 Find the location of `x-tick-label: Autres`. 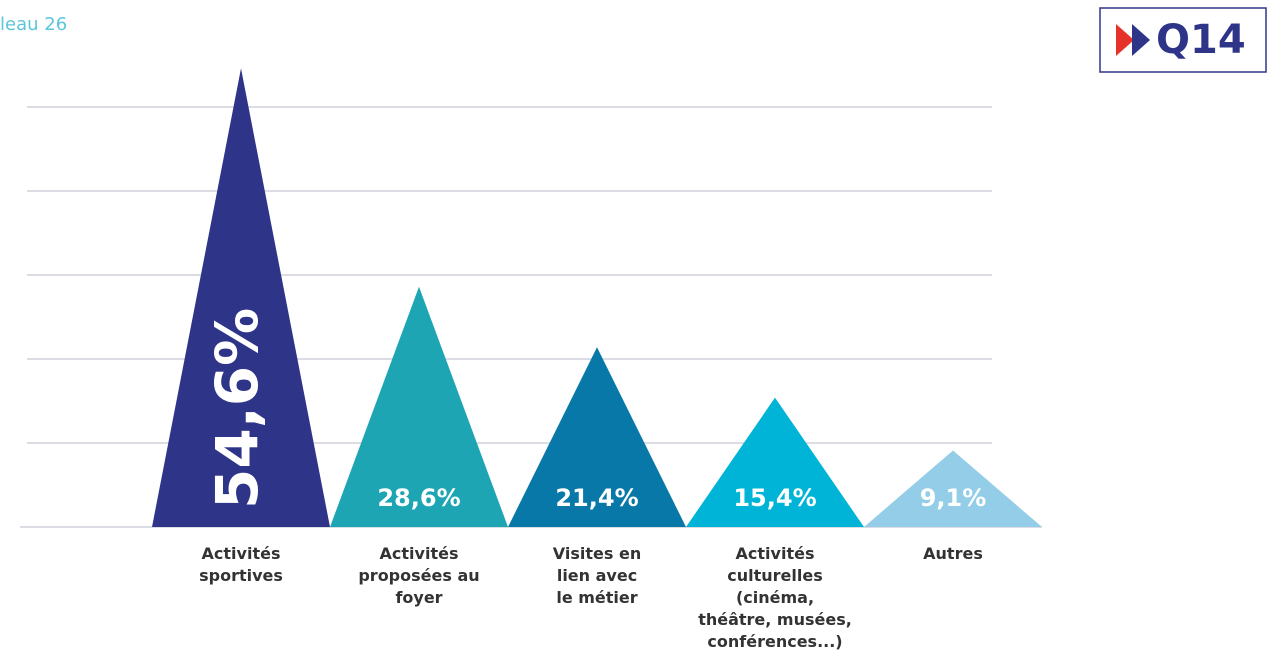

x-tick-label: Autres is located at coordinates (953, 553).